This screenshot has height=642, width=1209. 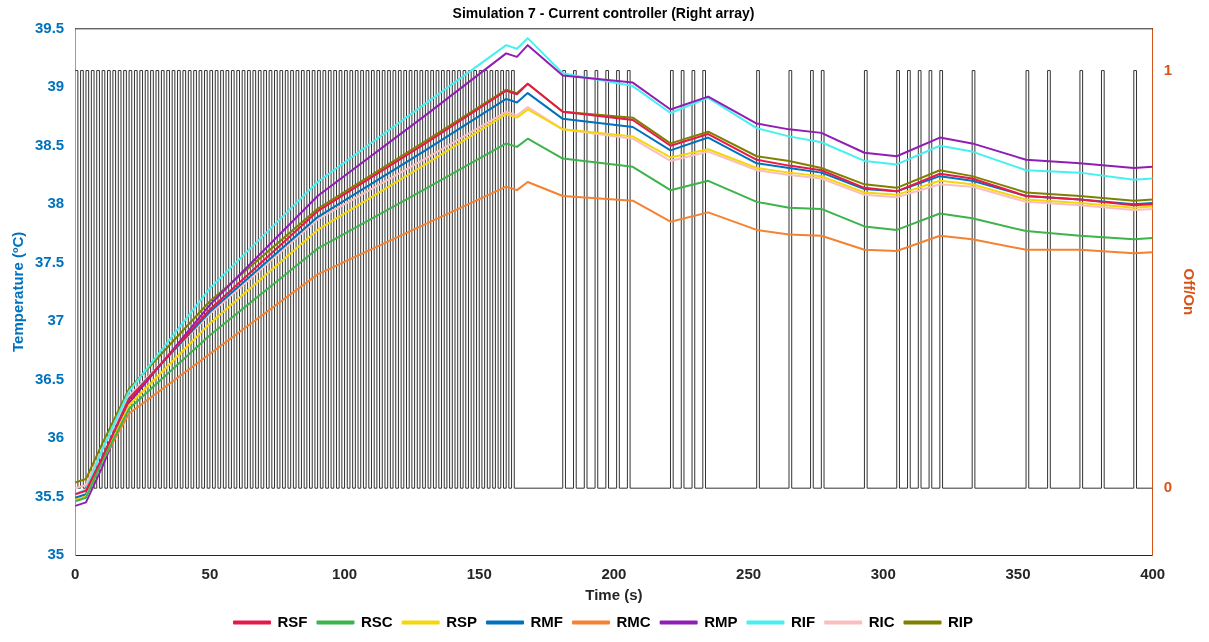 I want to click on y-axis-title: Temperature (ºC), so click(x=18, y=292).